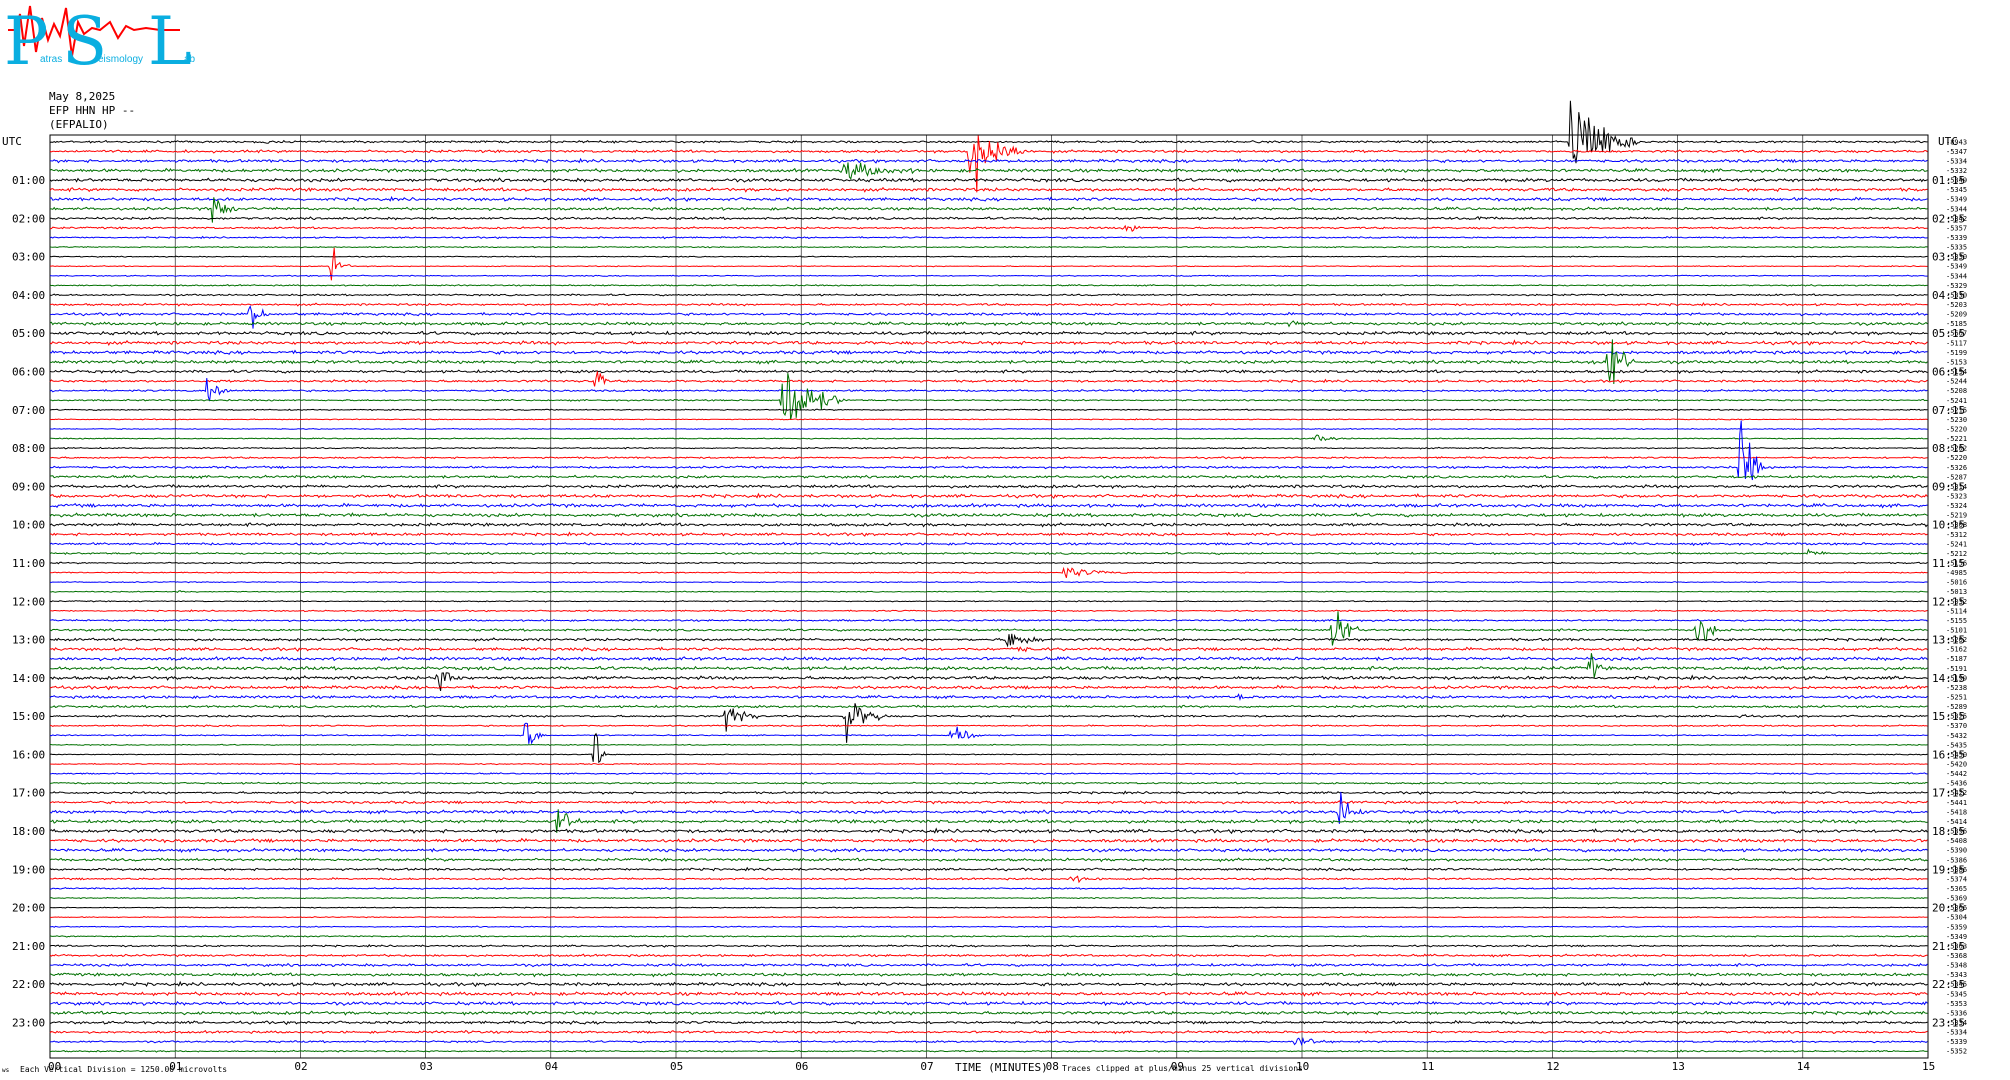 The width and height of the screenshot is (2010, 1080). What do you see at coordinates (28, 486) in the screenshot?
I see `left-hour-label: 09:00` at bounding box center [28, 486].